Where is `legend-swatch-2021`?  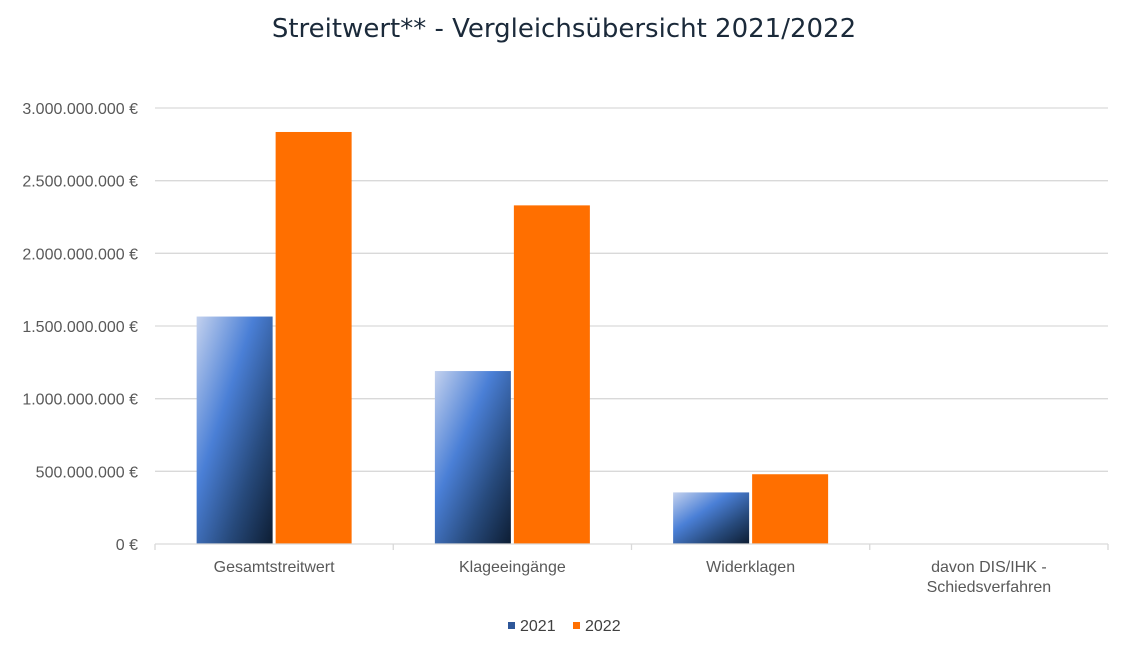
legend-swatch-2021 is located at coordinates (511, 625).